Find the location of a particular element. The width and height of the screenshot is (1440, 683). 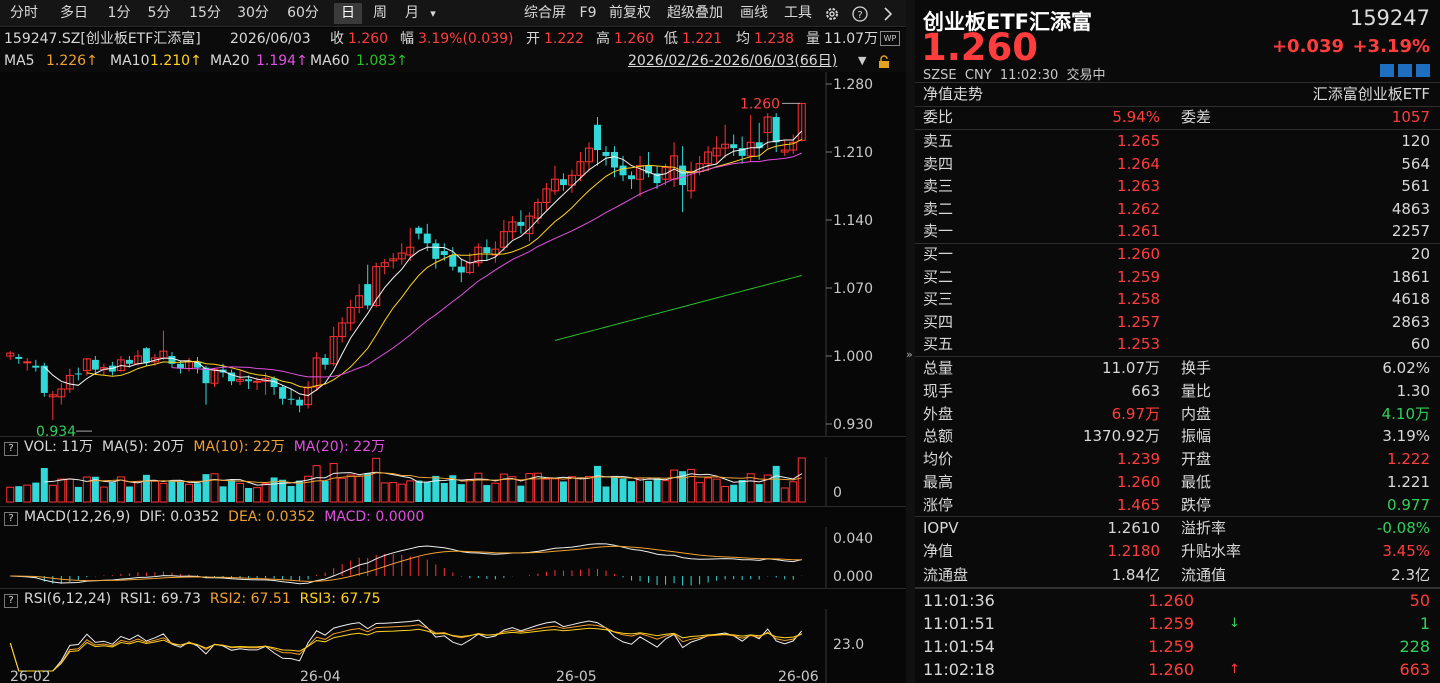

bid-price: 1.258 is located at coordinates (1138, 299).